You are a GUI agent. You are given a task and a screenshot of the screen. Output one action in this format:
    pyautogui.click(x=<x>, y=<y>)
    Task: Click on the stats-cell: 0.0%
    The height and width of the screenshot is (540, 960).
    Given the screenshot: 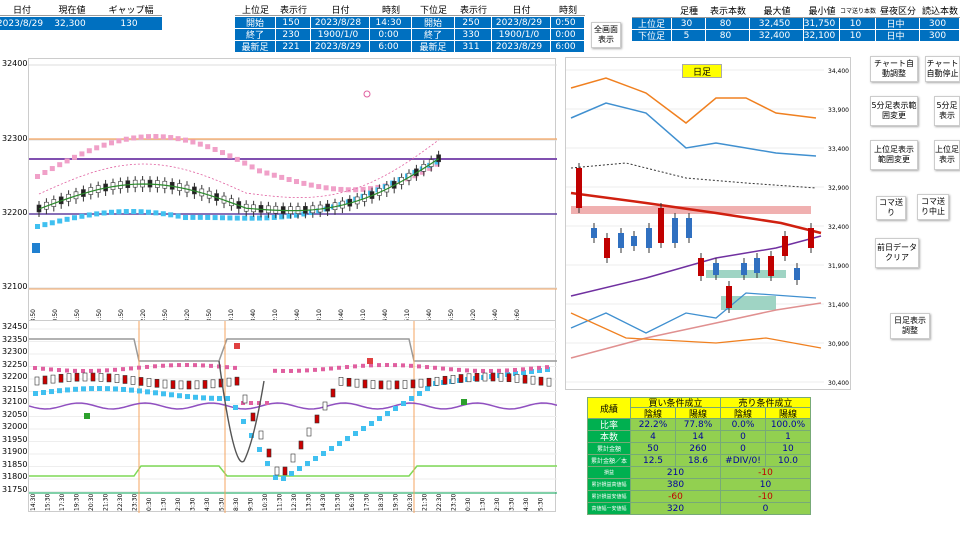 What is the action you would take?
    pyautogui.click(x=743, y=425)
    